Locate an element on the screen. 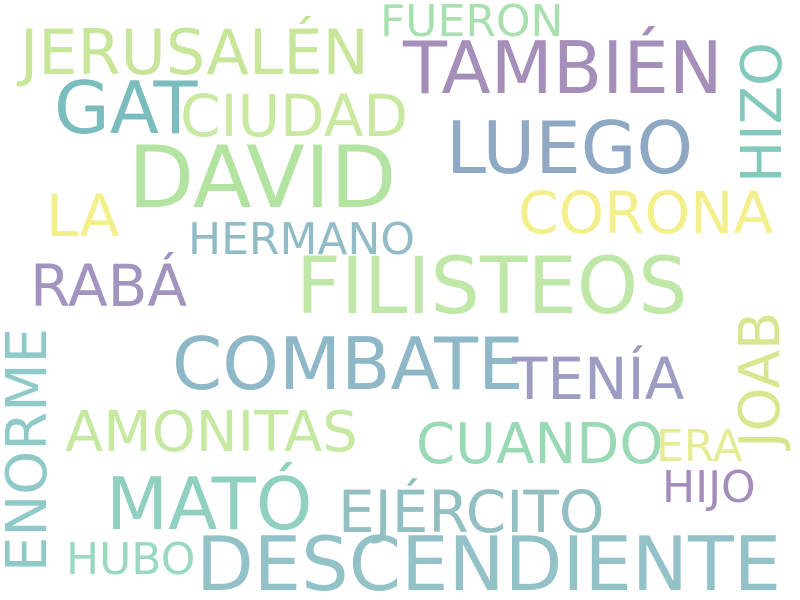 This screenshot has height=600, width=800. word-mato: MATÓ is located at coordinates (209, 504).